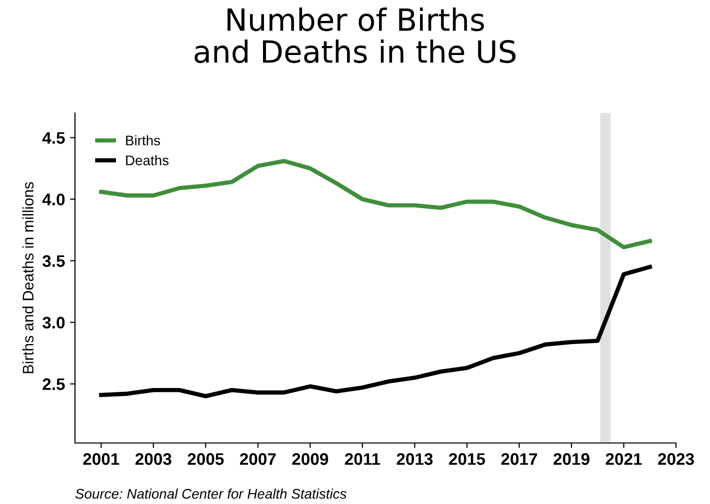 The width and height of the screenshot is (710, 504). I want to click on chart-title: Number of Births and Deaths in the US, so click(355, 36).